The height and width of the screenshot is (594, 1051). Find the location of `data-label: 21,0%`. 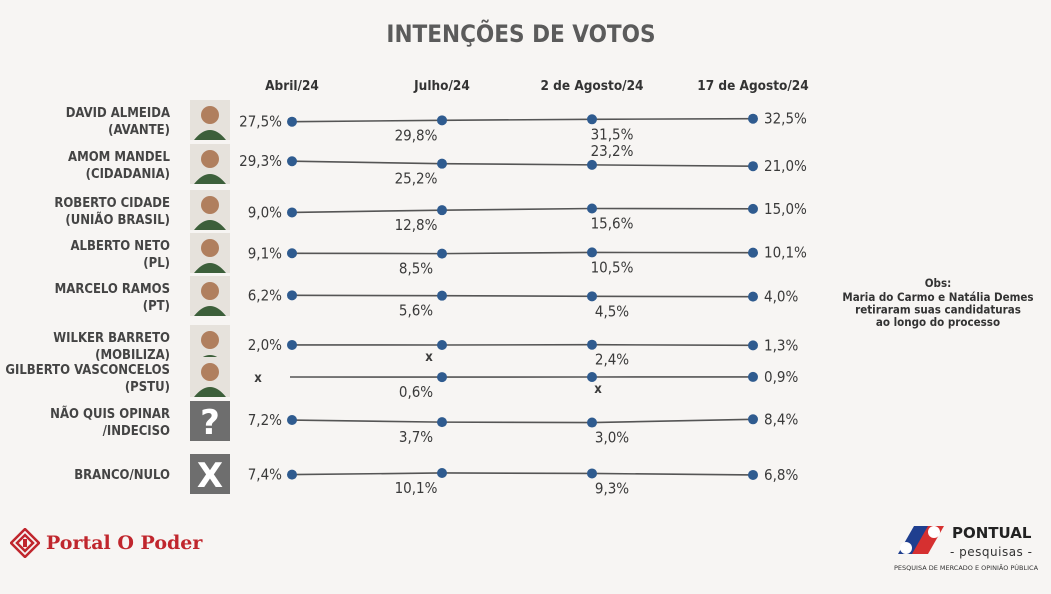

data-label: 21,0% is located at coordinates (785, 166).